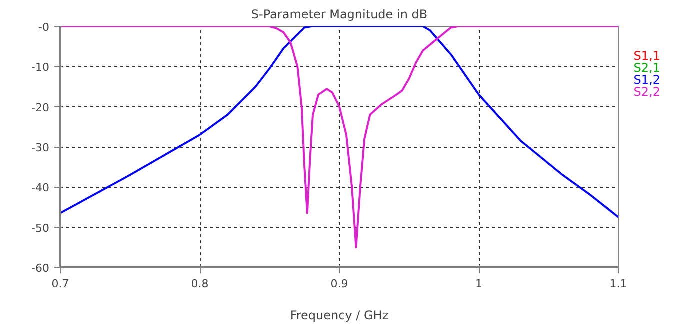 This screenshot has width=700, height=325. What do you see at coordinates (61, 284) in the screenshot?
I see `x-tick-label: 0.7` at bounding box center [61, 284].